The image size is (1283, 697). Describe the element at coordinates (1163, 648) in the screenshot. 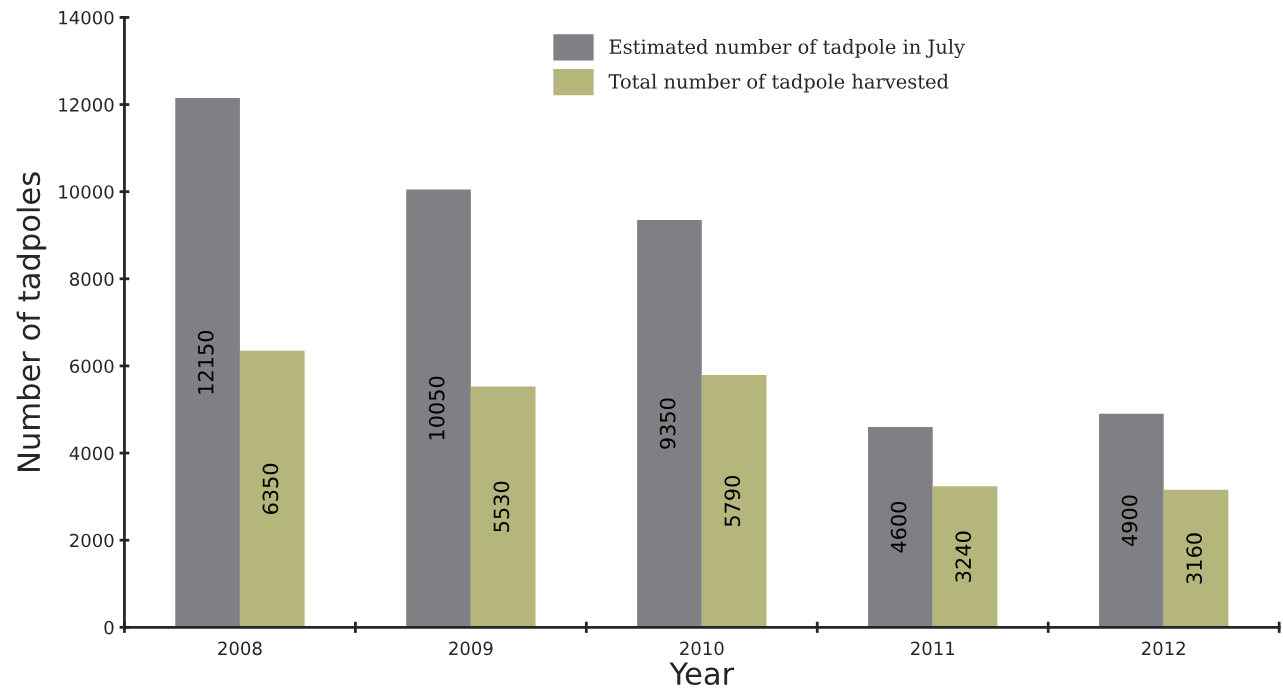

I see `x-tick-label: 2012` at that location.